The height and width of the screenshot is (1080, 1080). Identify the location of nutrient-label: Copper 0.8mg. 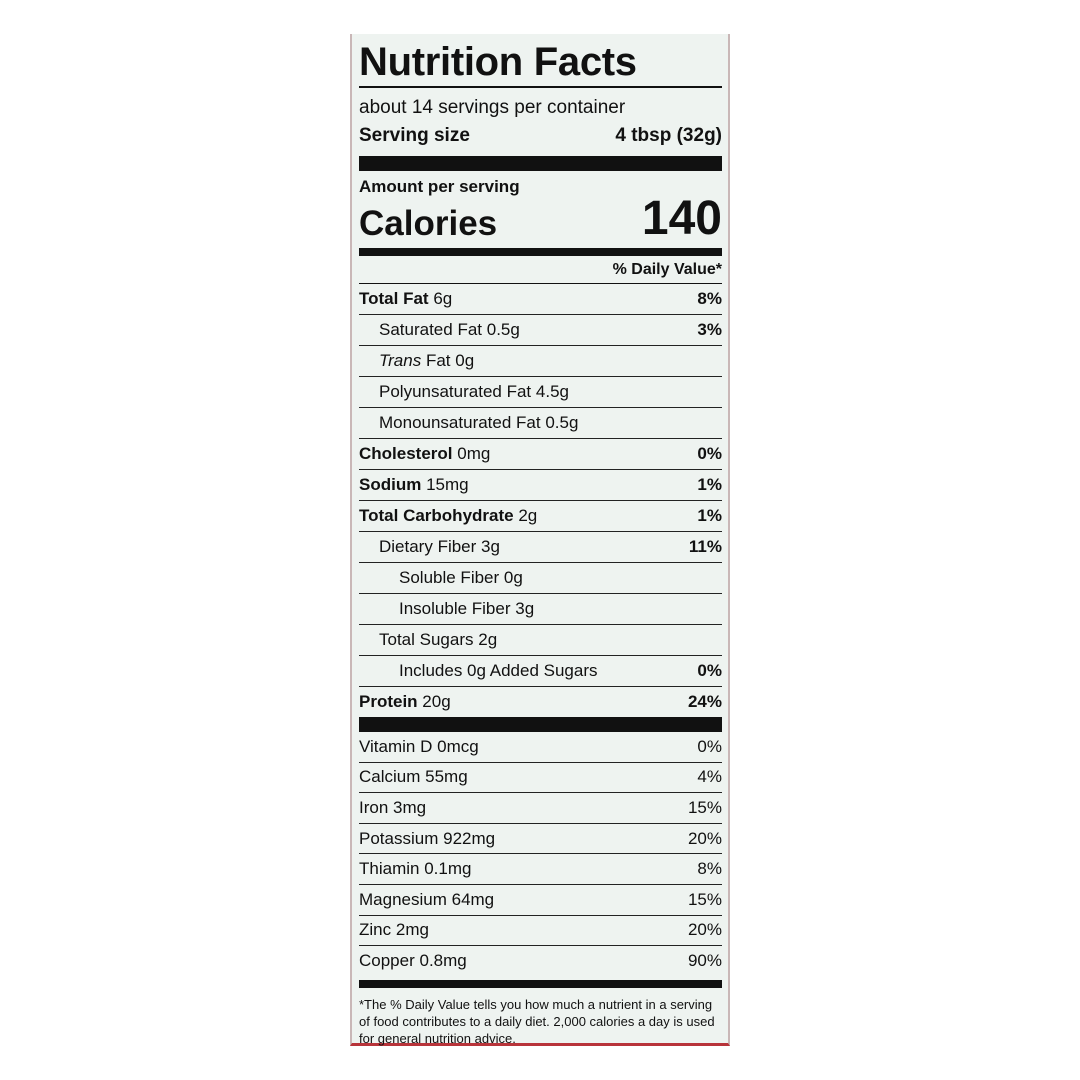
(413, 961).